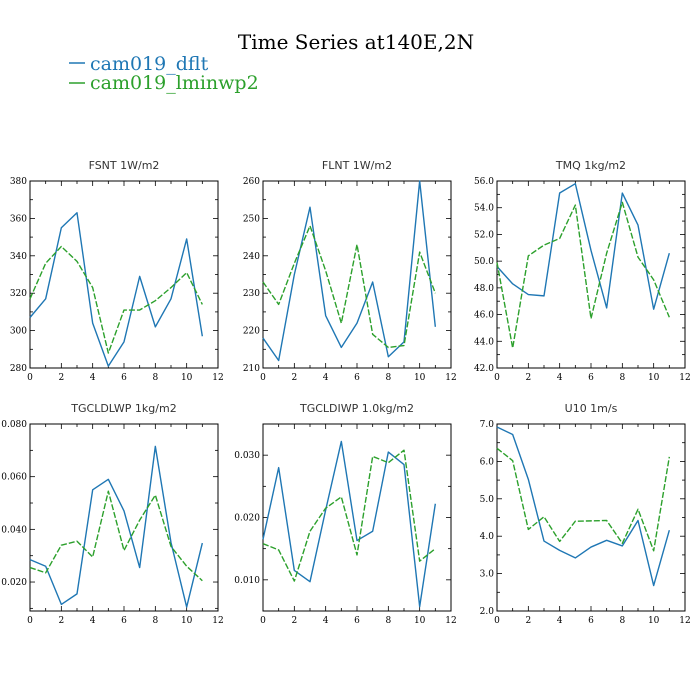 The width and height of the screenshot is (700, 700). Describe the element at coordinates (18, 257) in the screenshot. I see `y-tick-label: 340` at that location.